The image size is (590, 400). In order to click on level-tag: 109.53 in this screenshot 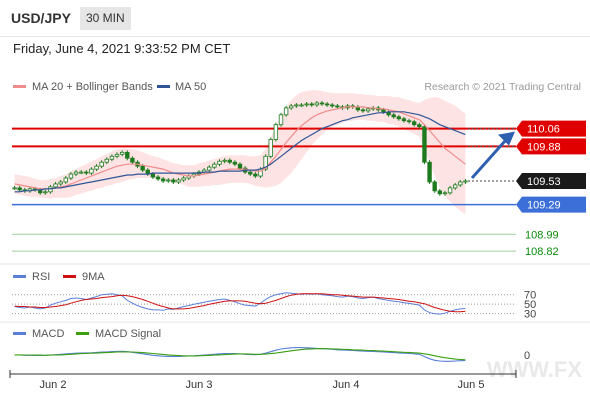, I will do `click(551, 180)`.